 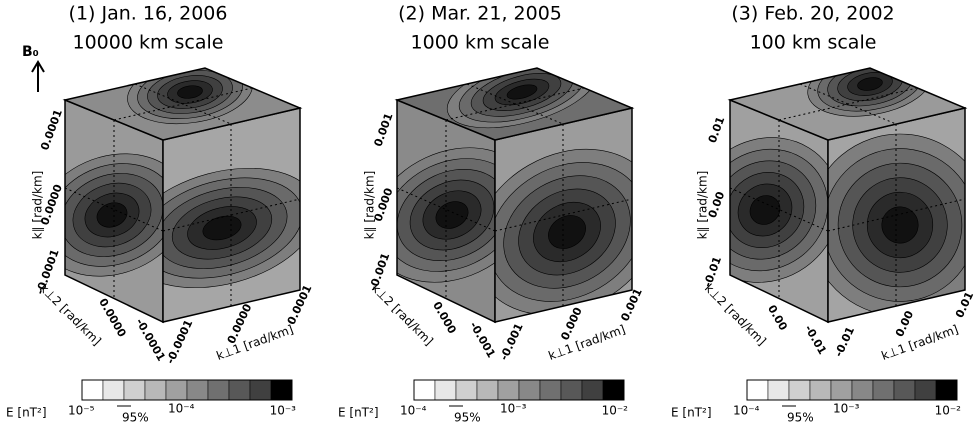 I want to click on k-par-tick: -0.001, so click(x=380, y=271).